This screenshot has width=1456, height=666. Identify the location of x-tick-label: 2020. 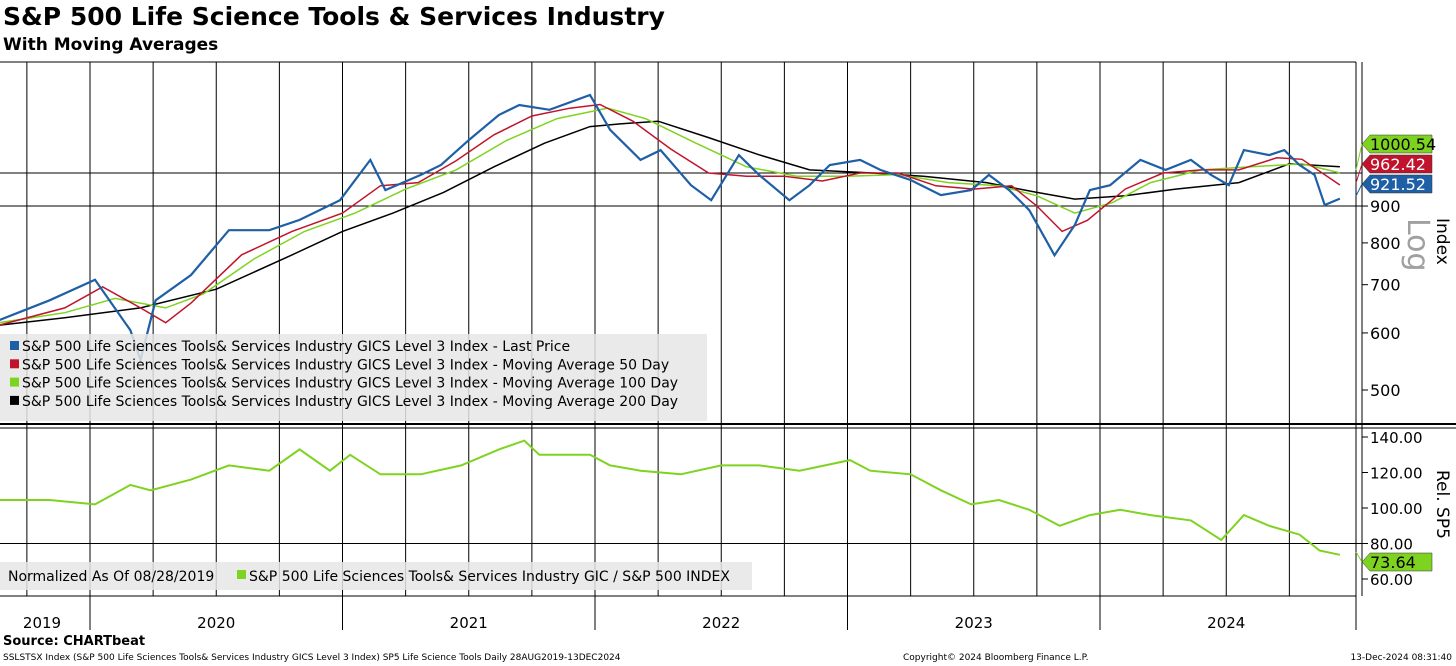
(216, 623).